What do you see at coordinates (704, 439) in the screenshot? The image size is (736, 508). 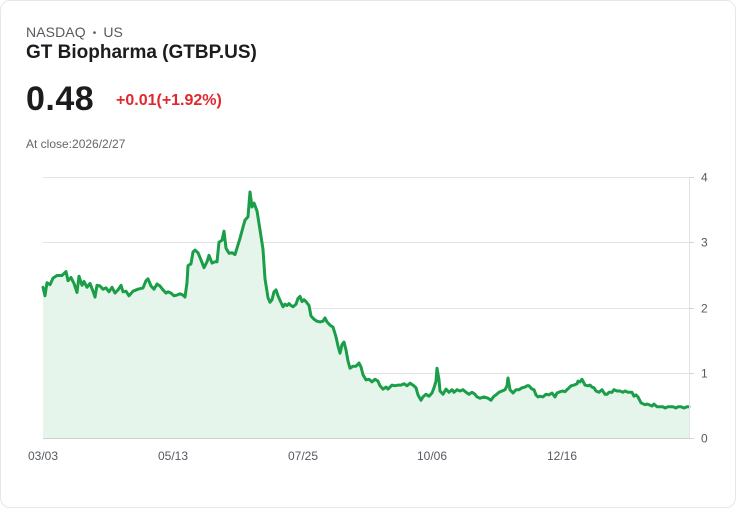 I see `y-tick-label: 0` at bounding box center [704, 439].